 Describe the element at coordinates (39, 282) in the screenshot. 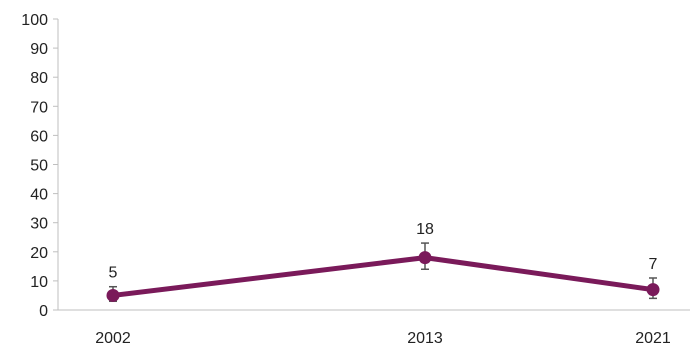

I see `y-tick-label: 10` at that location.